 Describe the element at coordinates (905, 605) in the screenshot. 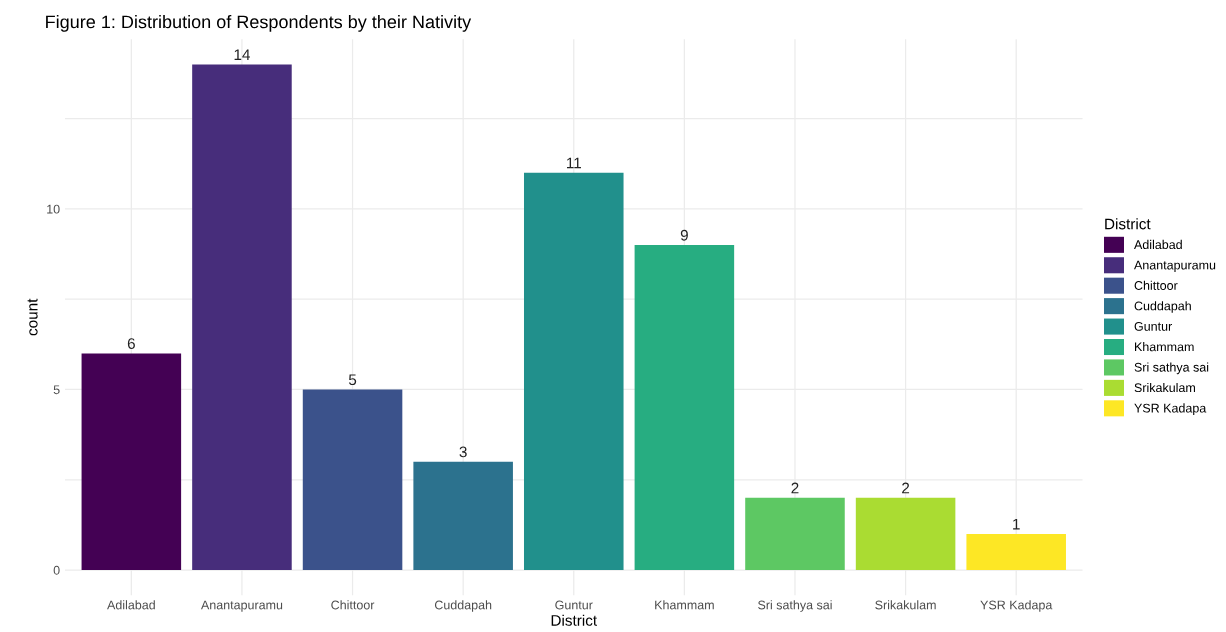

I see `x-tick-label: Srikakulam` at that location.